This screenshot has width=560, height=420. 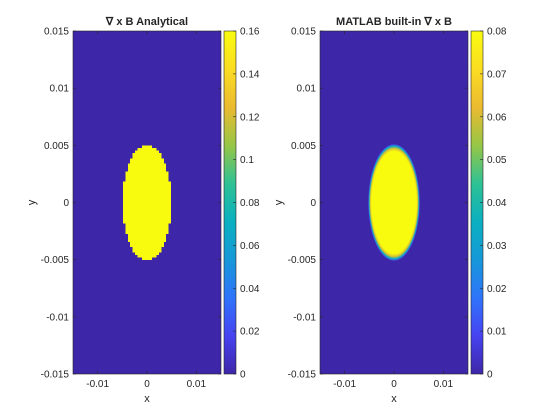 What do you see at coordinates (394, 202) in the screenshot?
I see `heatmap-region` at bounding box center [394, 202].